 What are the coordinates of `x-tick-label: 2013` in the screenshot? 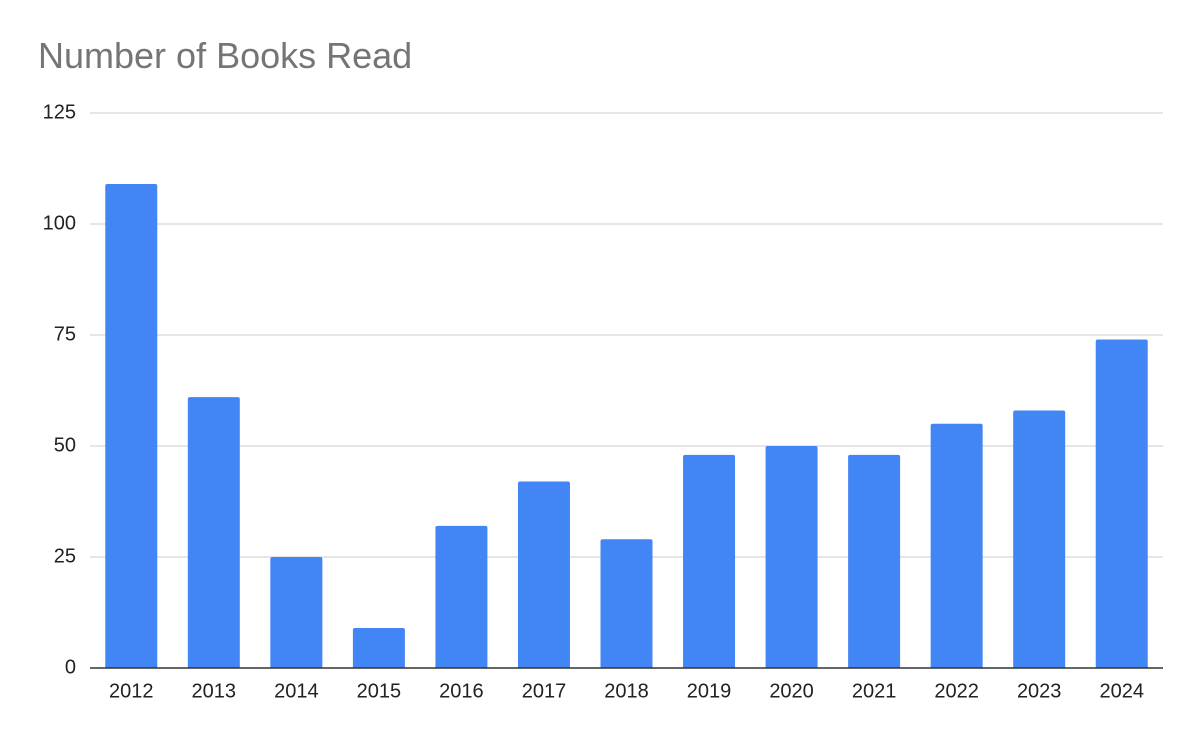 It's located at (214, 691).